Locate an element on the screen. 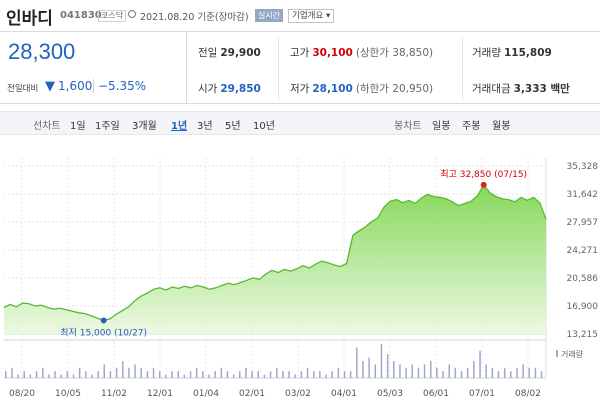  stat-low: 저가 28,100 (하한가 20,950) is located at coordinates (361, 88).